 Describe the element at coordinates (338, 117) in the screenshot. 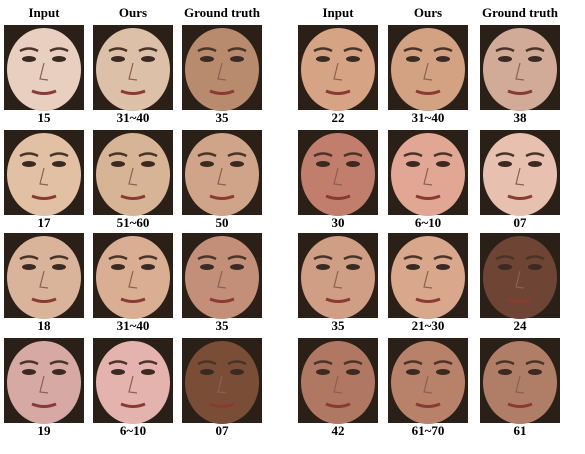

I see `age-label: 22` at that location.